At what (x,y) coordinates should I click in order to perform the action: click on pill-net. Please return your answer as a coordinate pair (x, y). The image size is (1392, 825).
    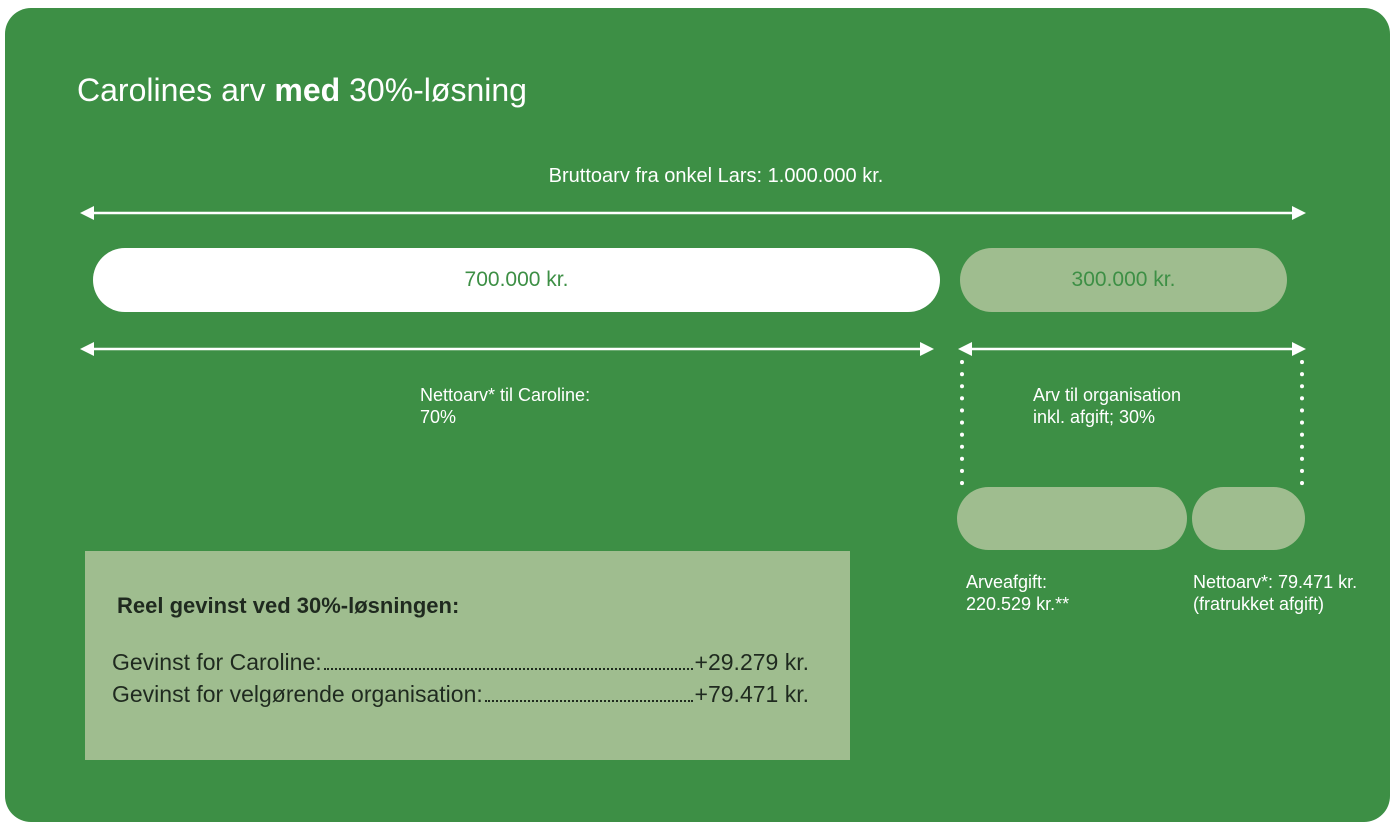
    Looking at the image, I should click on (1248, 518).